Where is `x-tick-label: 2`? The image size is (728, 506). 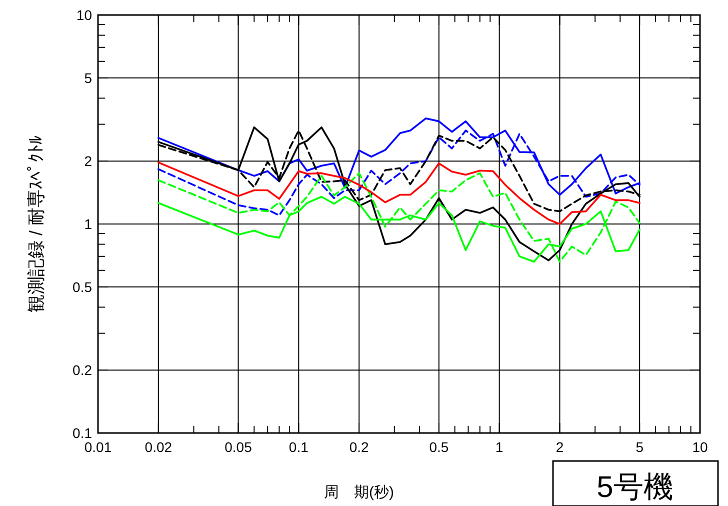
x-tick-label: 2 is located at coordinates (560, 447).